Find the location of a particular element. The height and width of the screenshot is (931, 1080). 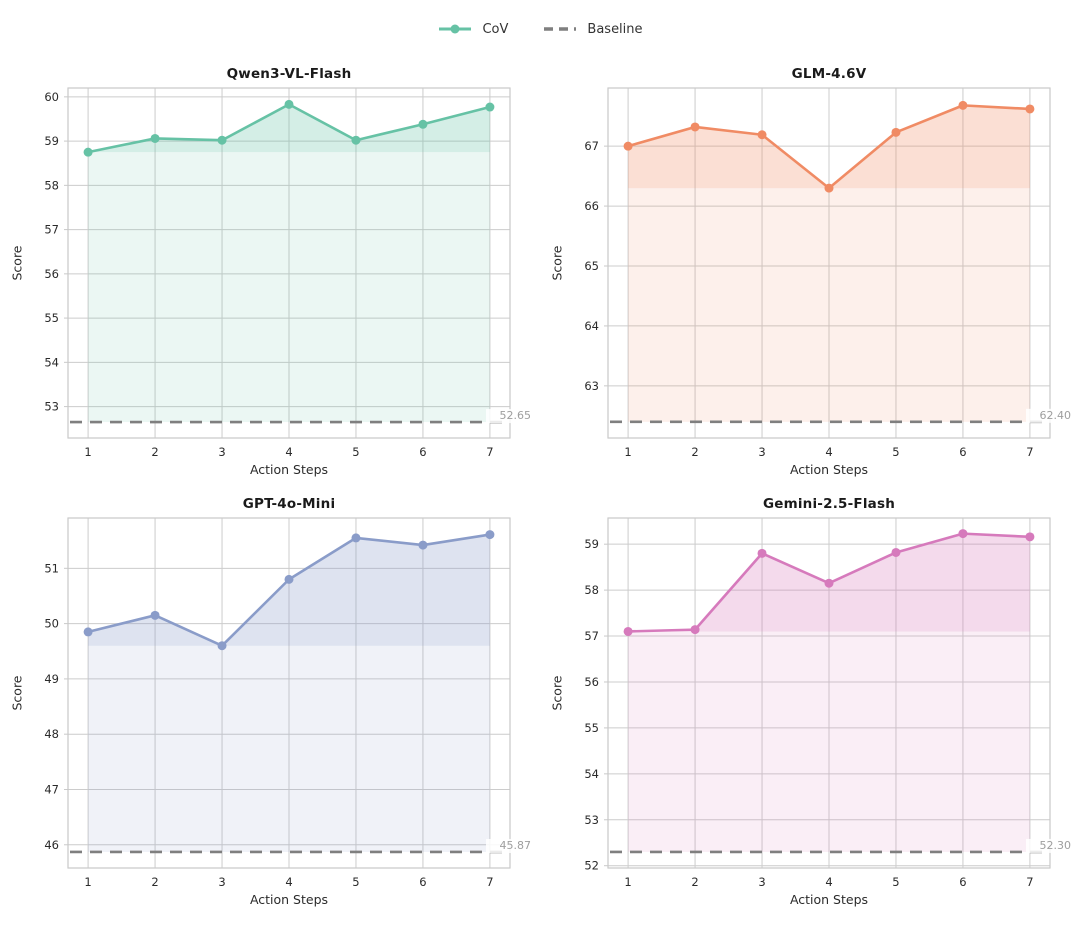

y-tick-label: 60 is located at coordinates (51, 97).